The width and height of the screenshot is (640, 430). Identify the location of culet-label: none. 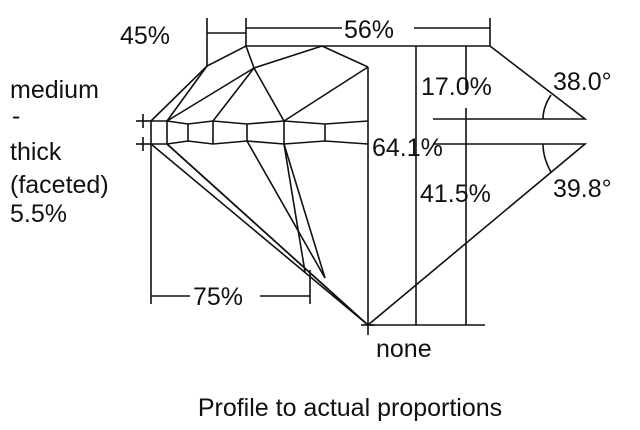
(404, 349).